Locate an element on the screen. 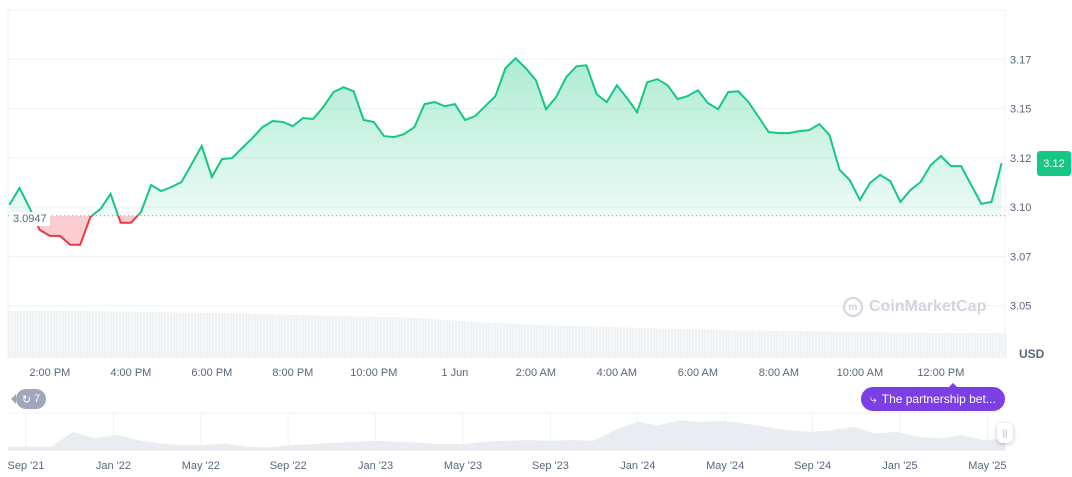  navigator-tick-label: Sep '21 is located at coordinates (26, 466).